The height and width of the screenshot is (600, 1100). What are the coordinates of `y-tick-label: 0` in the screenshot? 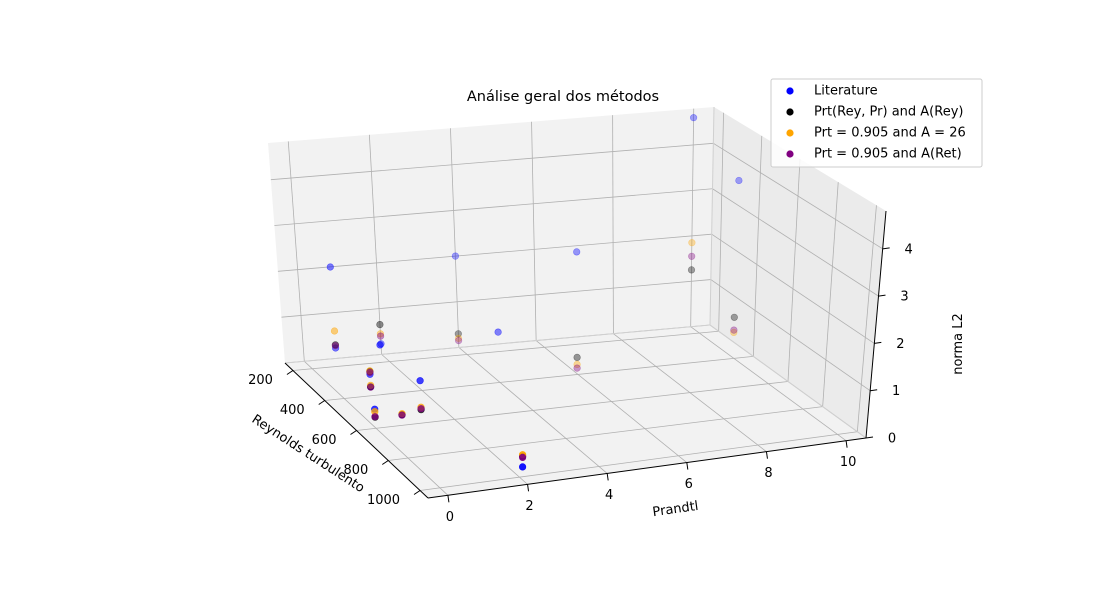 It's located at (450, 517).